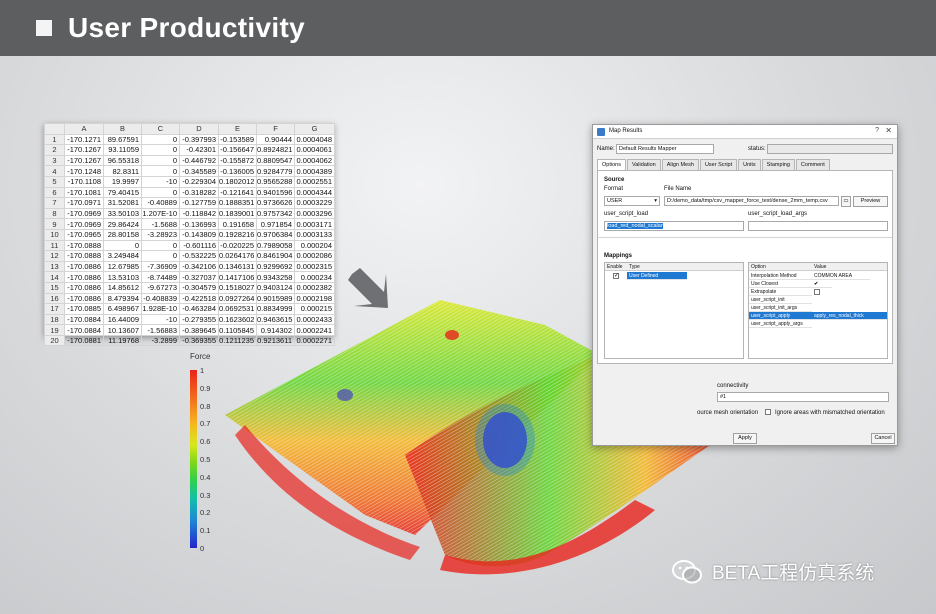 This screenshot has width=936, height=614. What do you see at coordinates (888, 130) in the screenshot?
I see `close-icon: ✕` at bounding box center [888, 130].